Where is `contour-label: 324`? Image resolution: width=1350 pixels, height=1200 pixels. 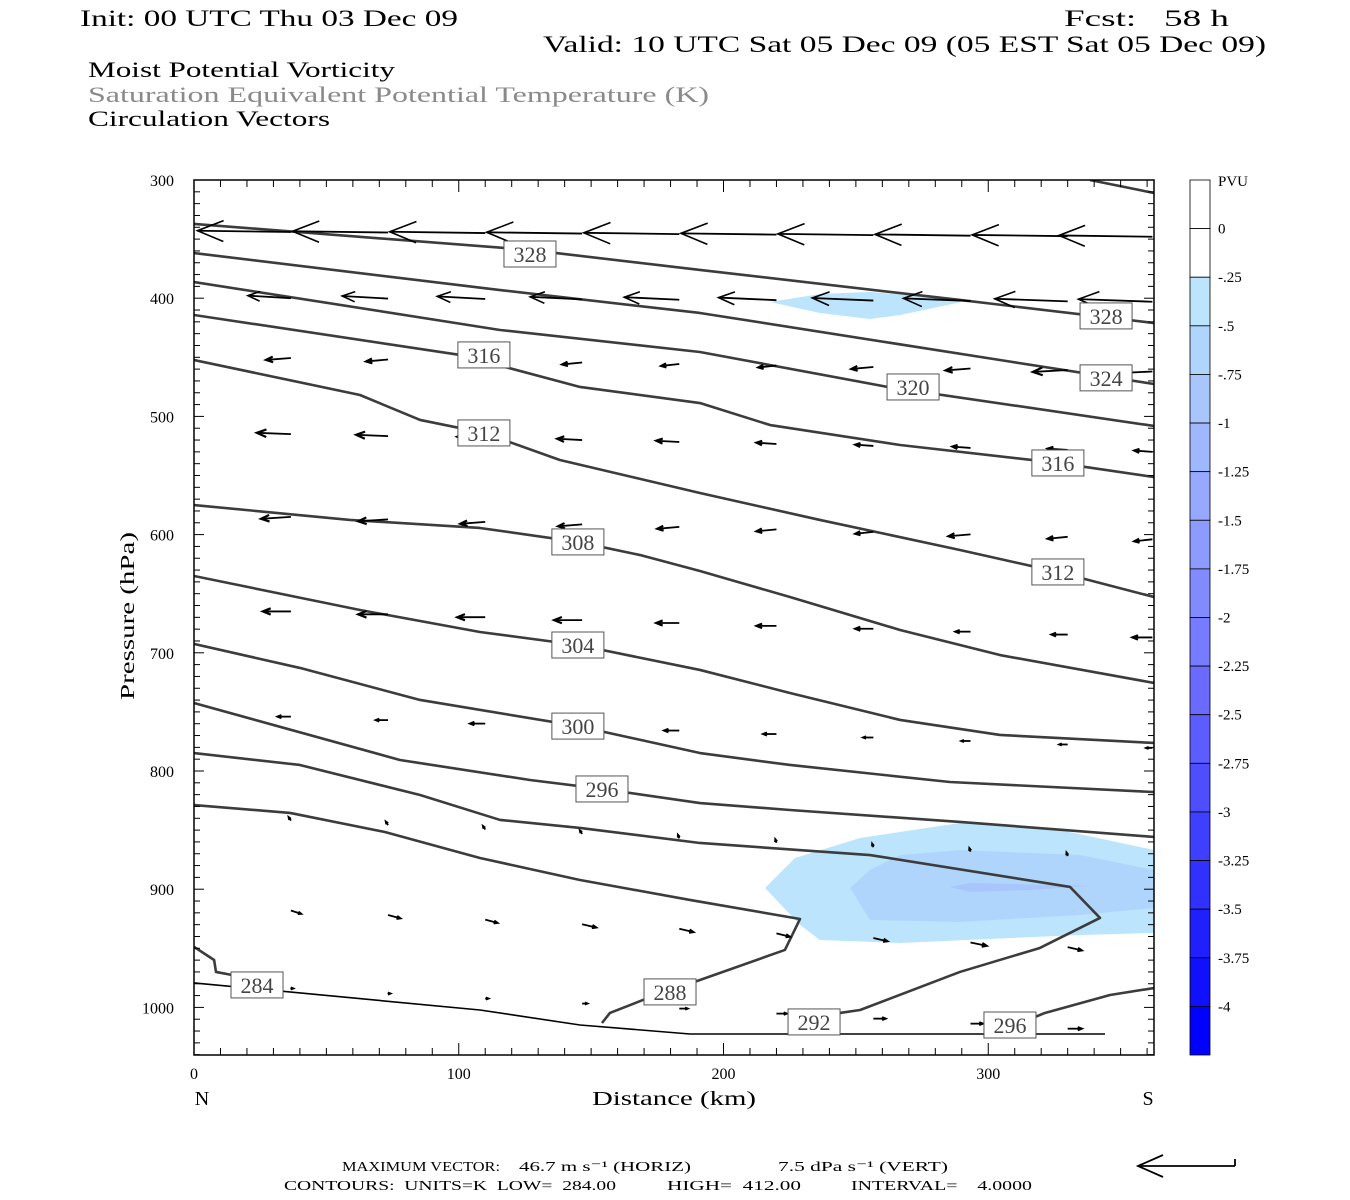 contour-label: 324 is located at coordinates (1106, 378).